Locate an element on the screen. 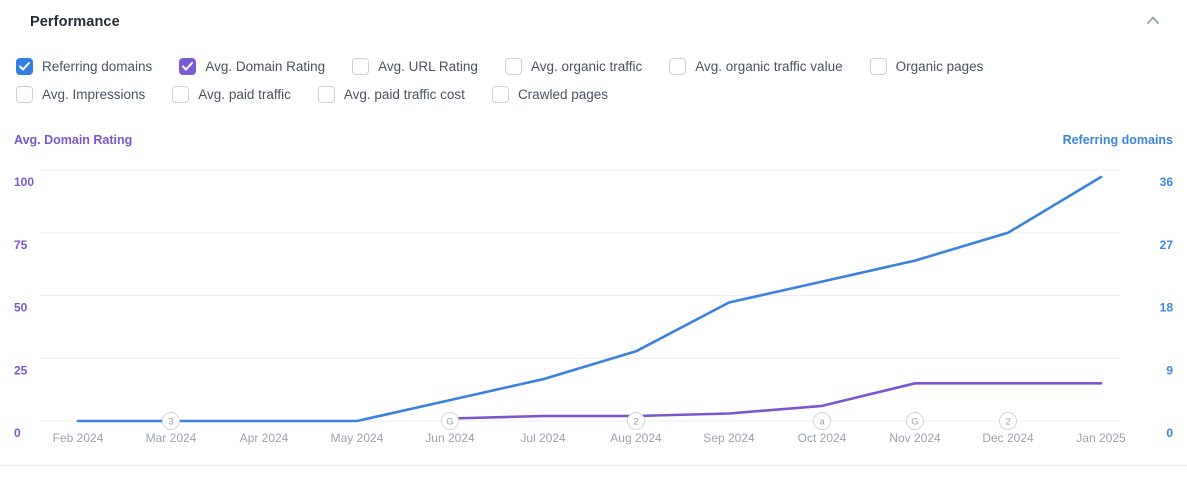 The width and height of the screenshot is (1187, 479). collapse-button is located at coordinates (1153, 22).